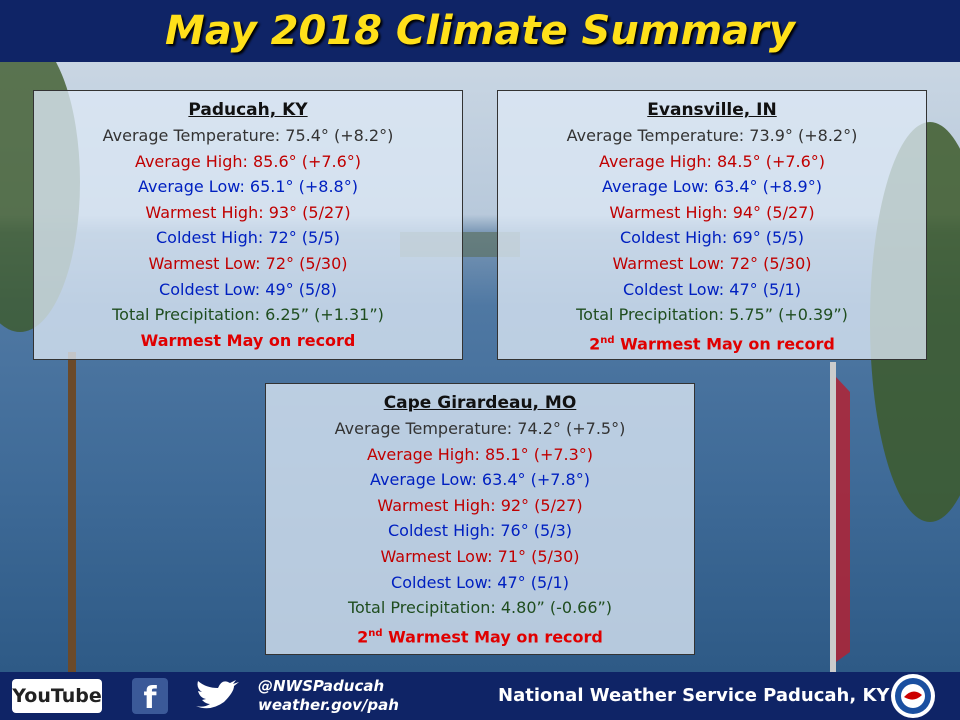 Image resolution: width=960 pixels, height=720 pixels. I want to click on stat-line: Warmest Low: 71° (5/30), so click(480, 556).